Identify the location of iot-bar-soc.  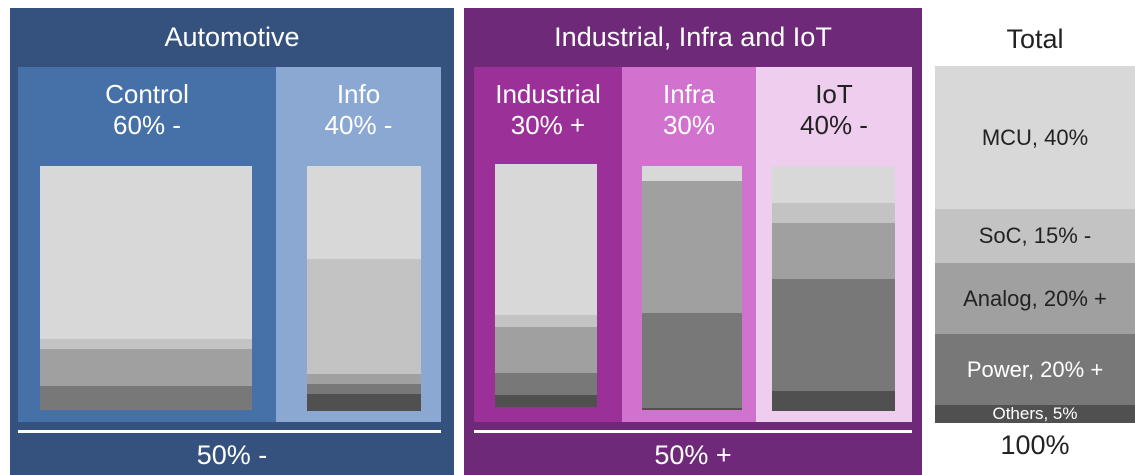
(833, 213).